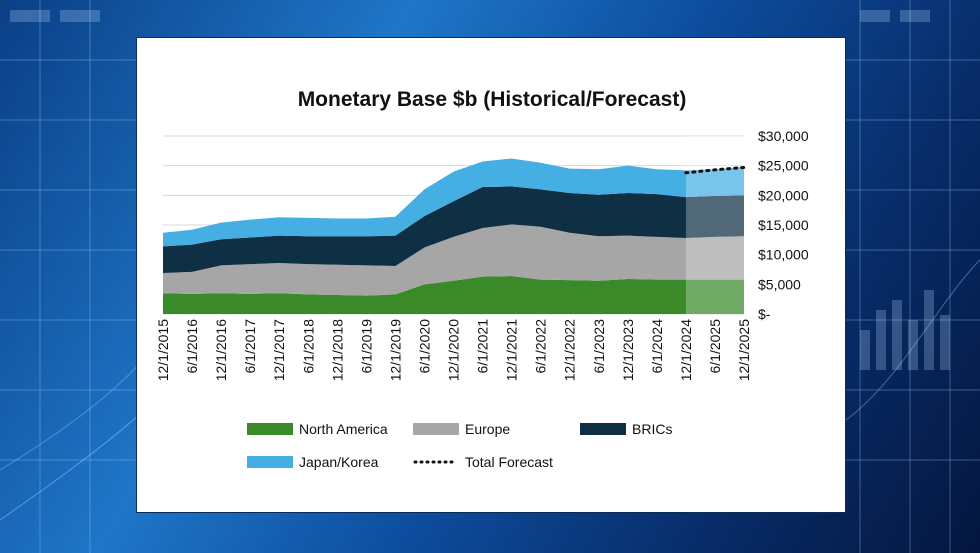 Image resolution: width=980 pixels, height=553 pixels. Describe the element at coordinates (714, 225) in the screenshot. I see `forecast-shade` at that location.